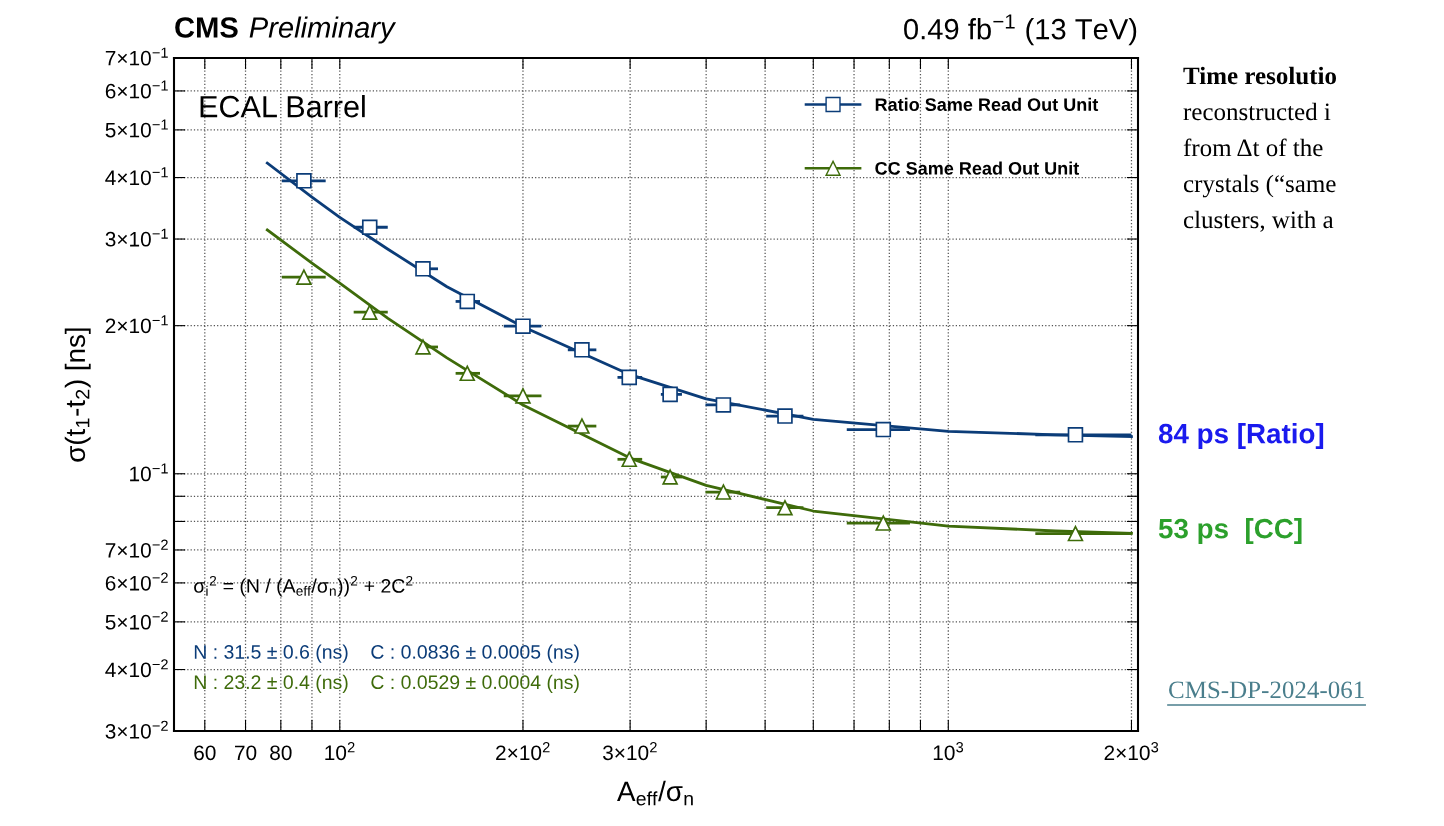  What do you see at coordinates (323, 30) in the screenshot?
I see `chart-subtitle: Preliminary` at bounding box center [323, 30].